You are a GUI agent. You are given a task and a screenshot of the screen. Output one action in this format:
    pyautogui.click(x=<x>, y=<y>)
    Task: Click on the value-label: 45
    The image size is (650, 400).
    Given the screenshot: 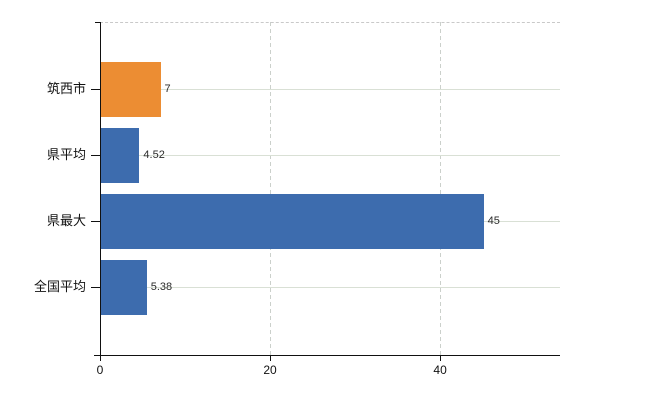 What is the action you would take?
    pyautogui.click(x=493, y=221)
    